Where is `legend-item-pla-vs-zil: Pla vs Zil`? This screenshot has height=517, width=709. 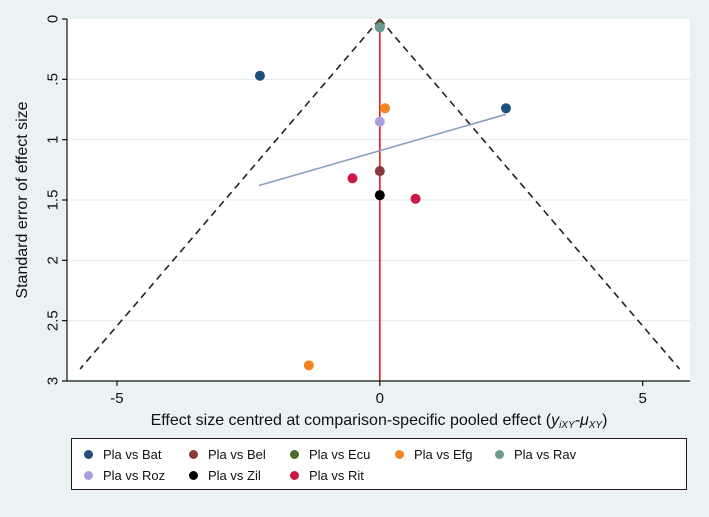
legend-item-pla-vs-zil: Pla vs Zil is located at coordinates (225, 475).